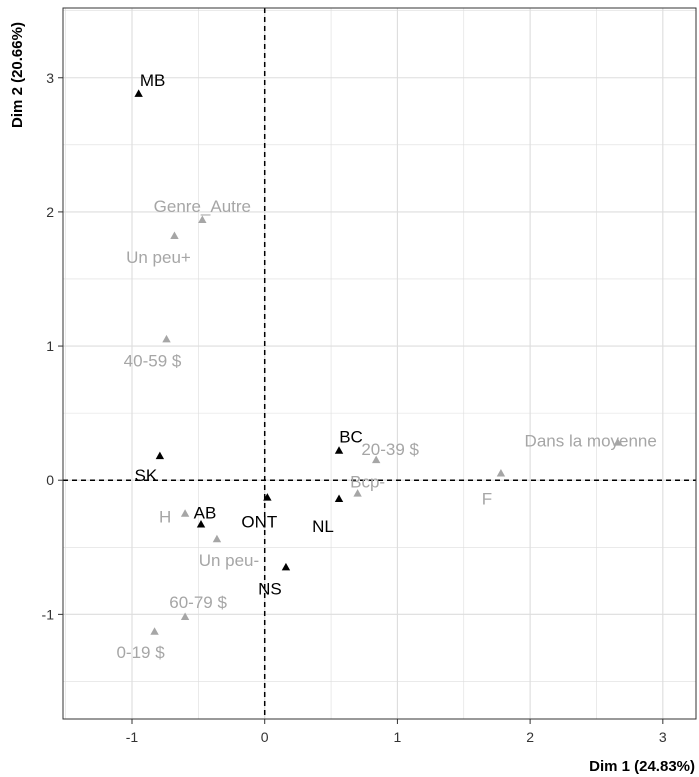  I want to click on point-label-f: F, so click(487, 499).